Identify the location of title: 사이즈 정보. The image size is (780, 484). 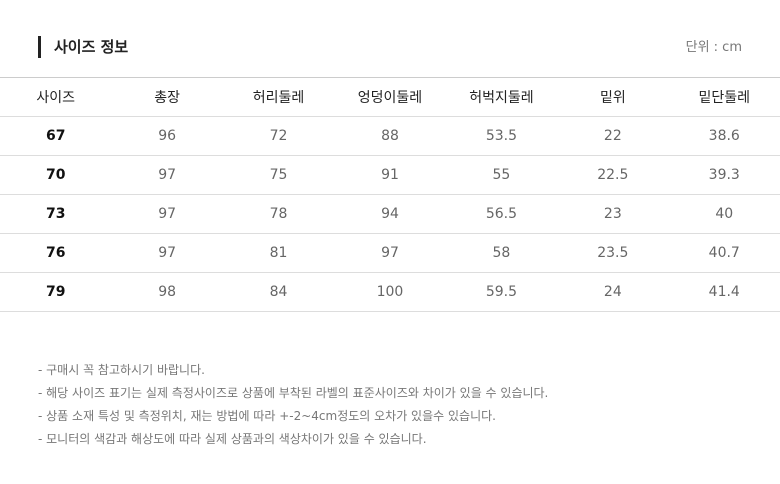
(83, 47).